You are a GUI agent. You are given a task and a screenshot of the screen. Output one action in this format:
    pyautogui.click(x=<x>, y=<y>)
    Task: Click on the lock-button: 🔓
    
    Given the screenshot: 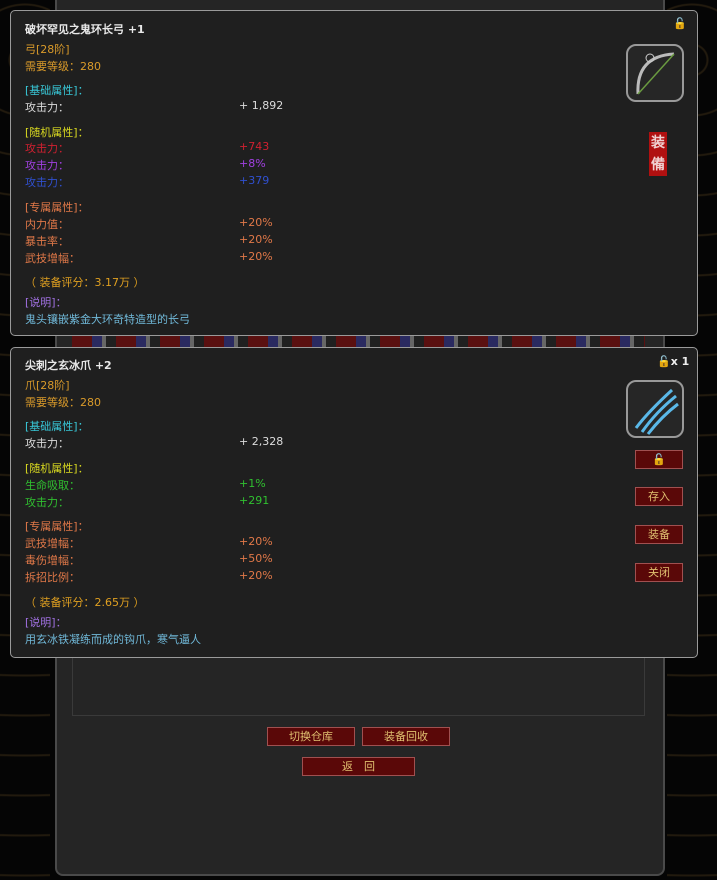 What is the action you would take?
    pyautogui.click(x=659, y=459)
    